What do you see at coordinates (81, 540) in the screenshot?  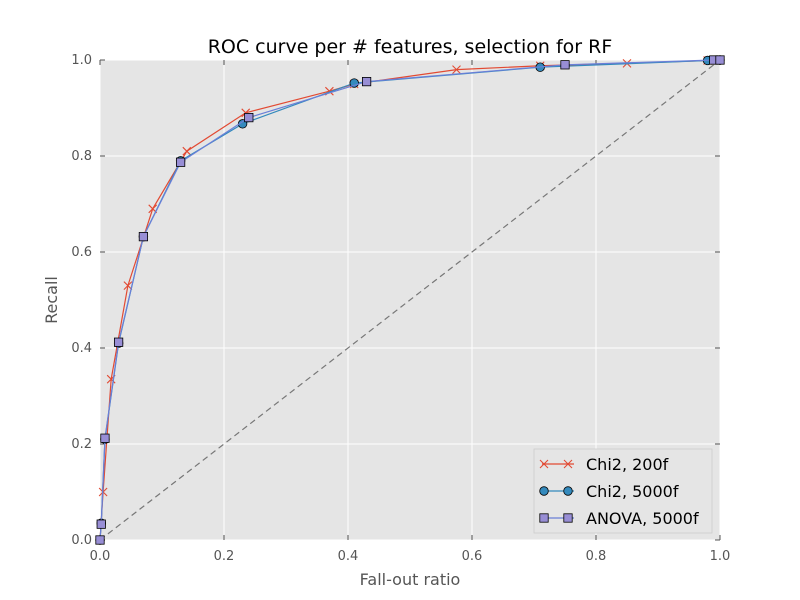 I see `y-tick-label: 0.0` at bounding box center [81, 540].